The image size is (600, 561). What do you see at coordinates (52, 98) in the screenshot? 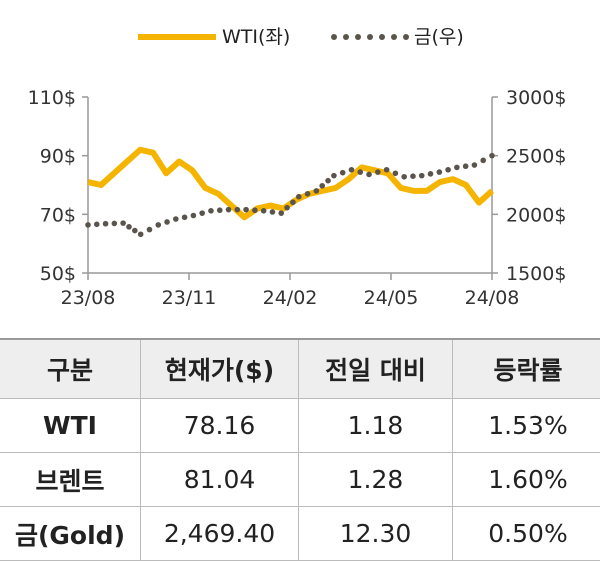
I see `left-axis-tick-label: 110$` at bounding box center [52, 98].